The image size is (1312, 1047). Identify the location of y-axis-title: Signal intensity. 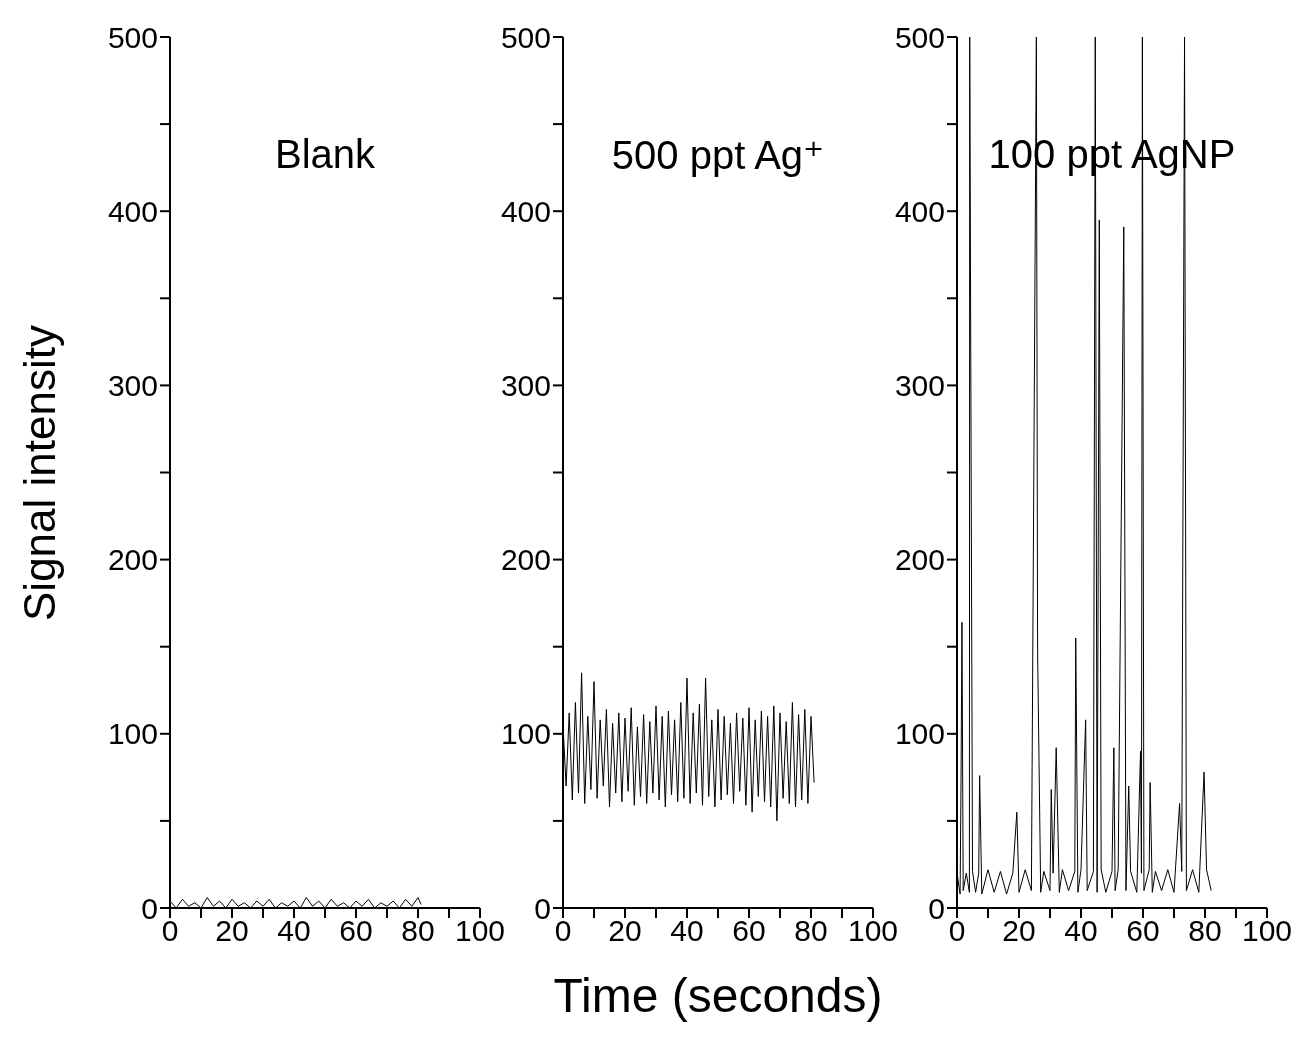
(40, 472).